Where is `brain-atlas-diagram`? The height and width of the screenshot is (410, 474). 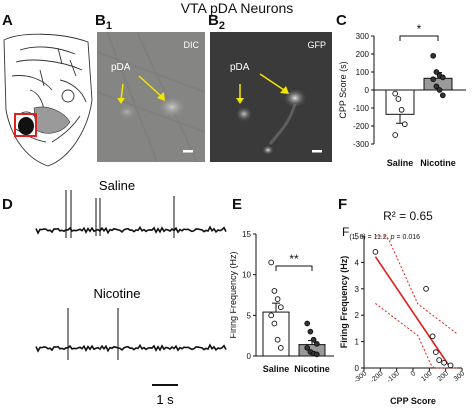 brain-atlas-diagram is located at coordinates (48, 100).